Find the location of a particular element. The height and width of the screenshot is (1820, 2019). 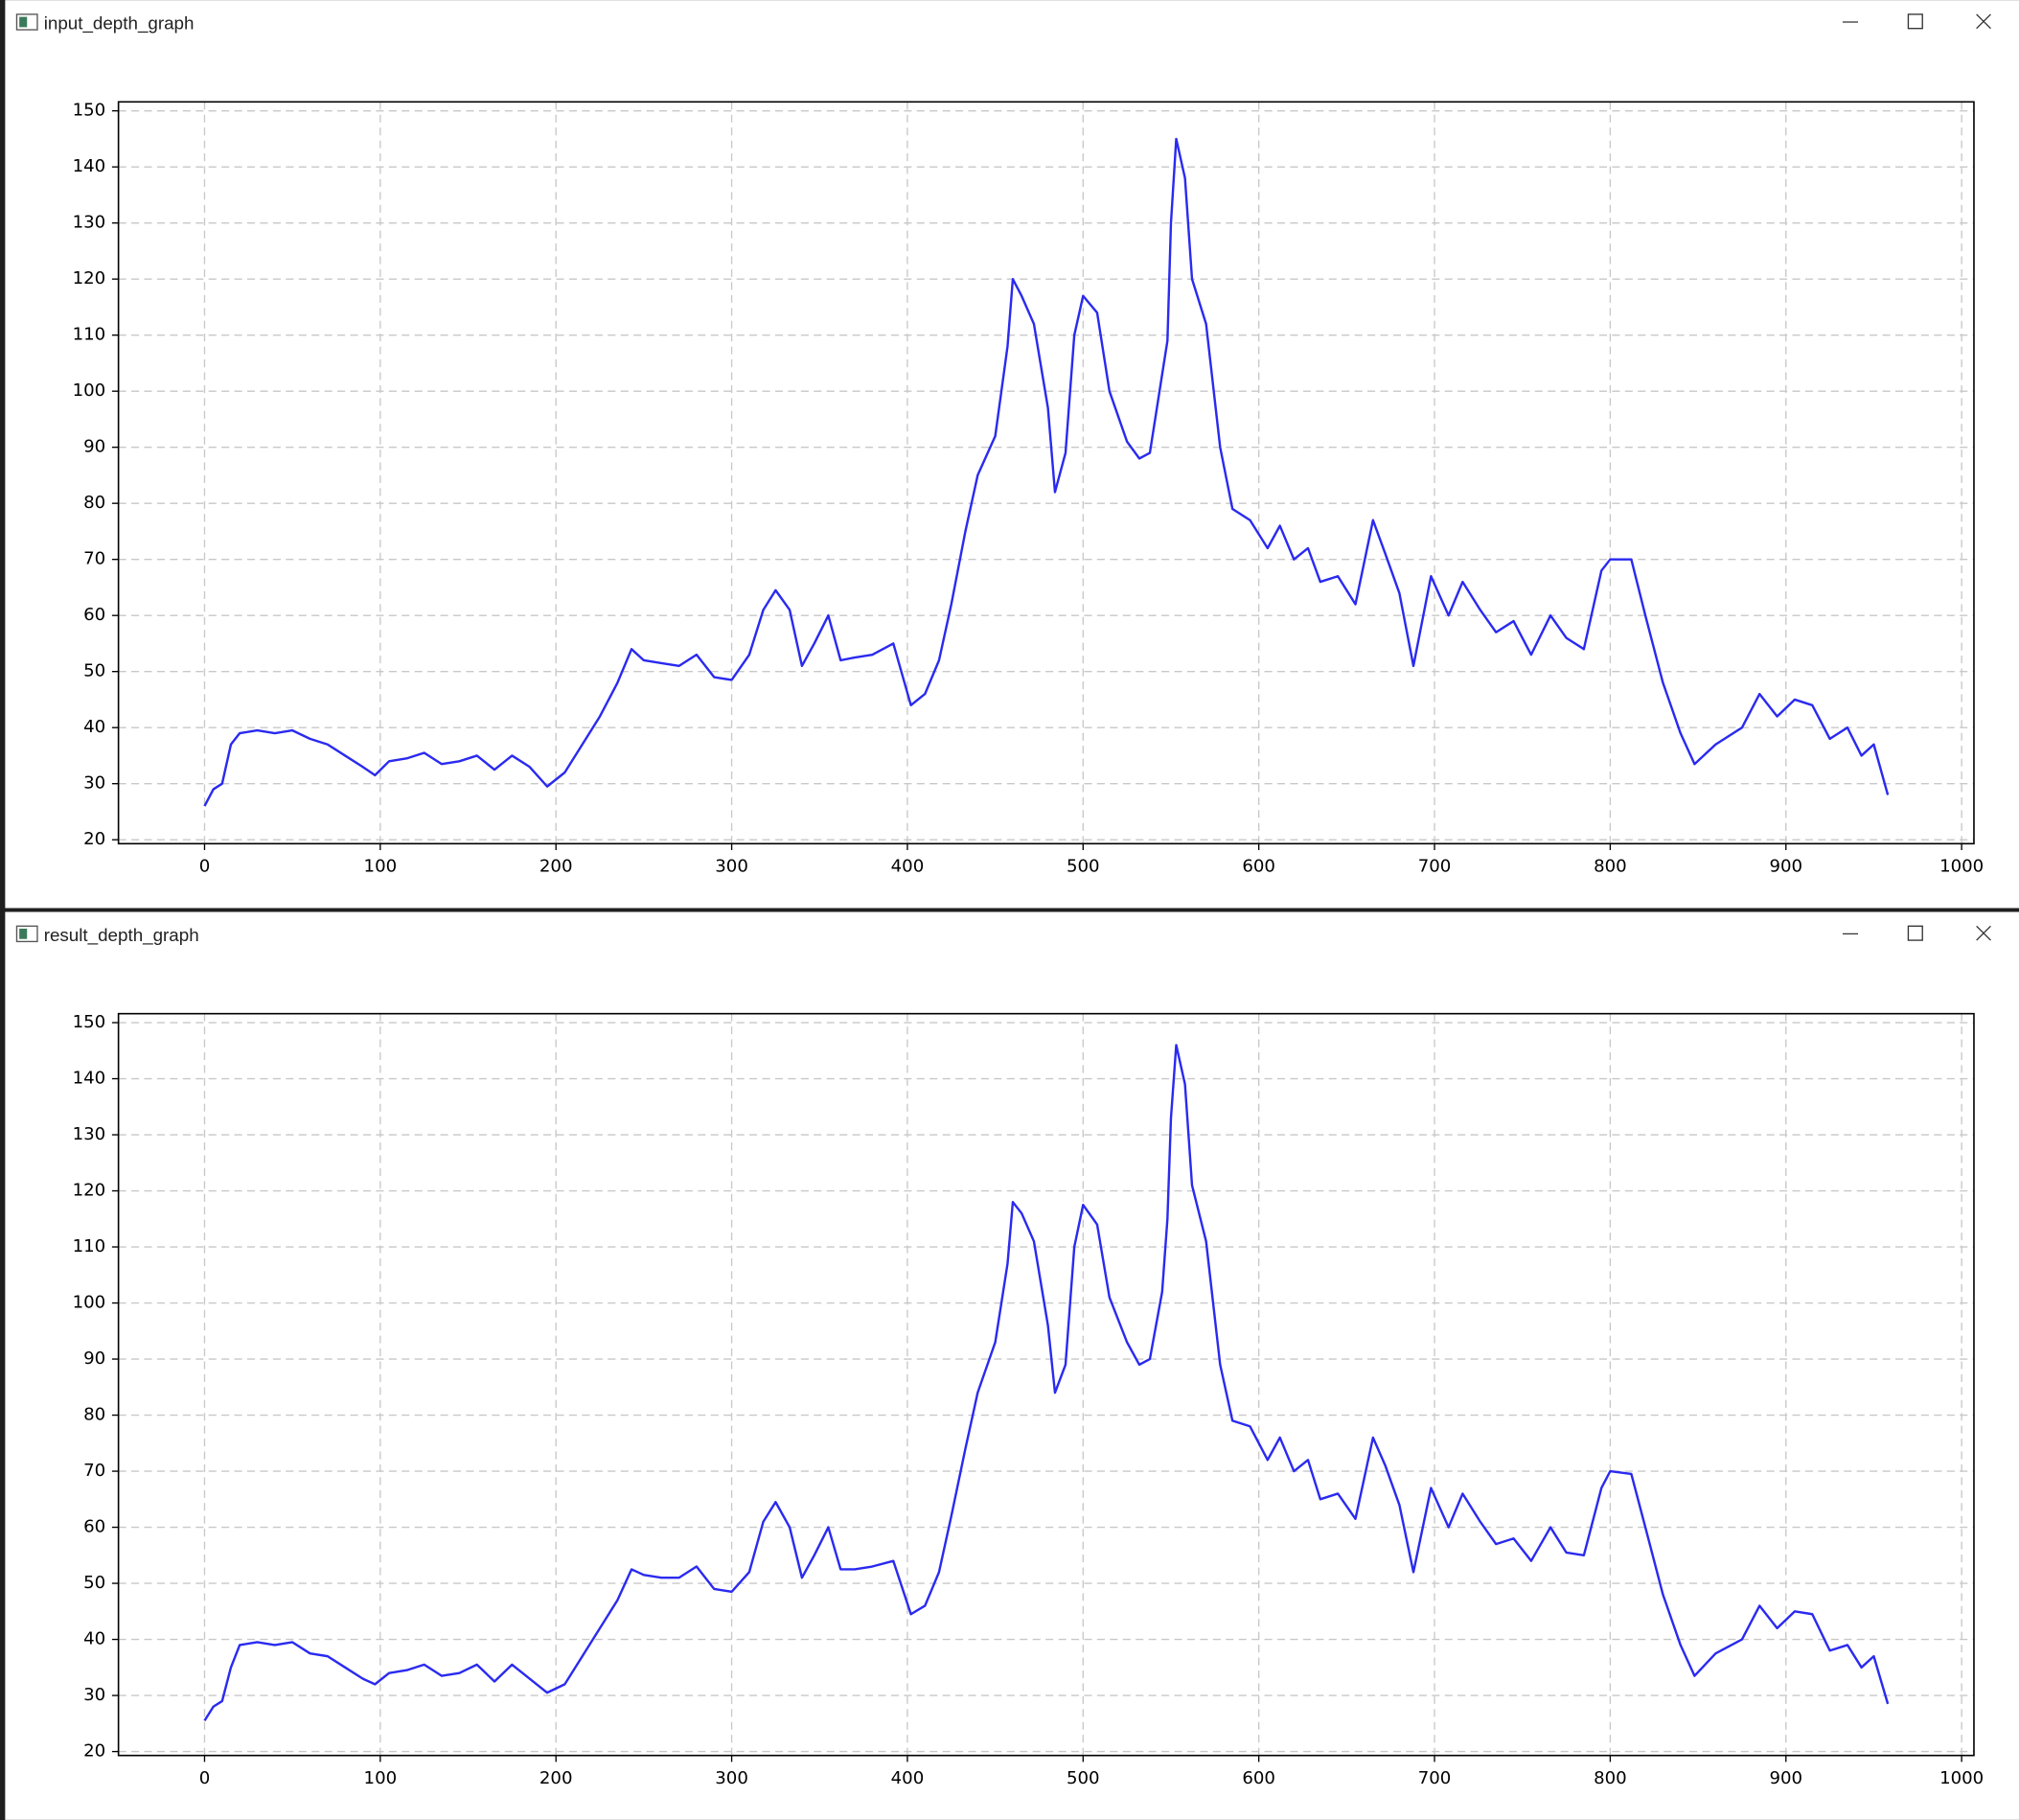

window-title: result_depth_graph is located at coordinates (121, 935).